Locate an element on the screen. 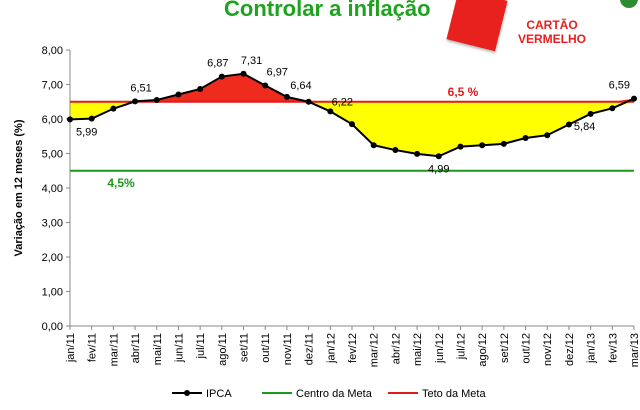 The width and height of the screenshot is (640, 410). x-tick-label: abr/12 is located at coordinates (396, 348).